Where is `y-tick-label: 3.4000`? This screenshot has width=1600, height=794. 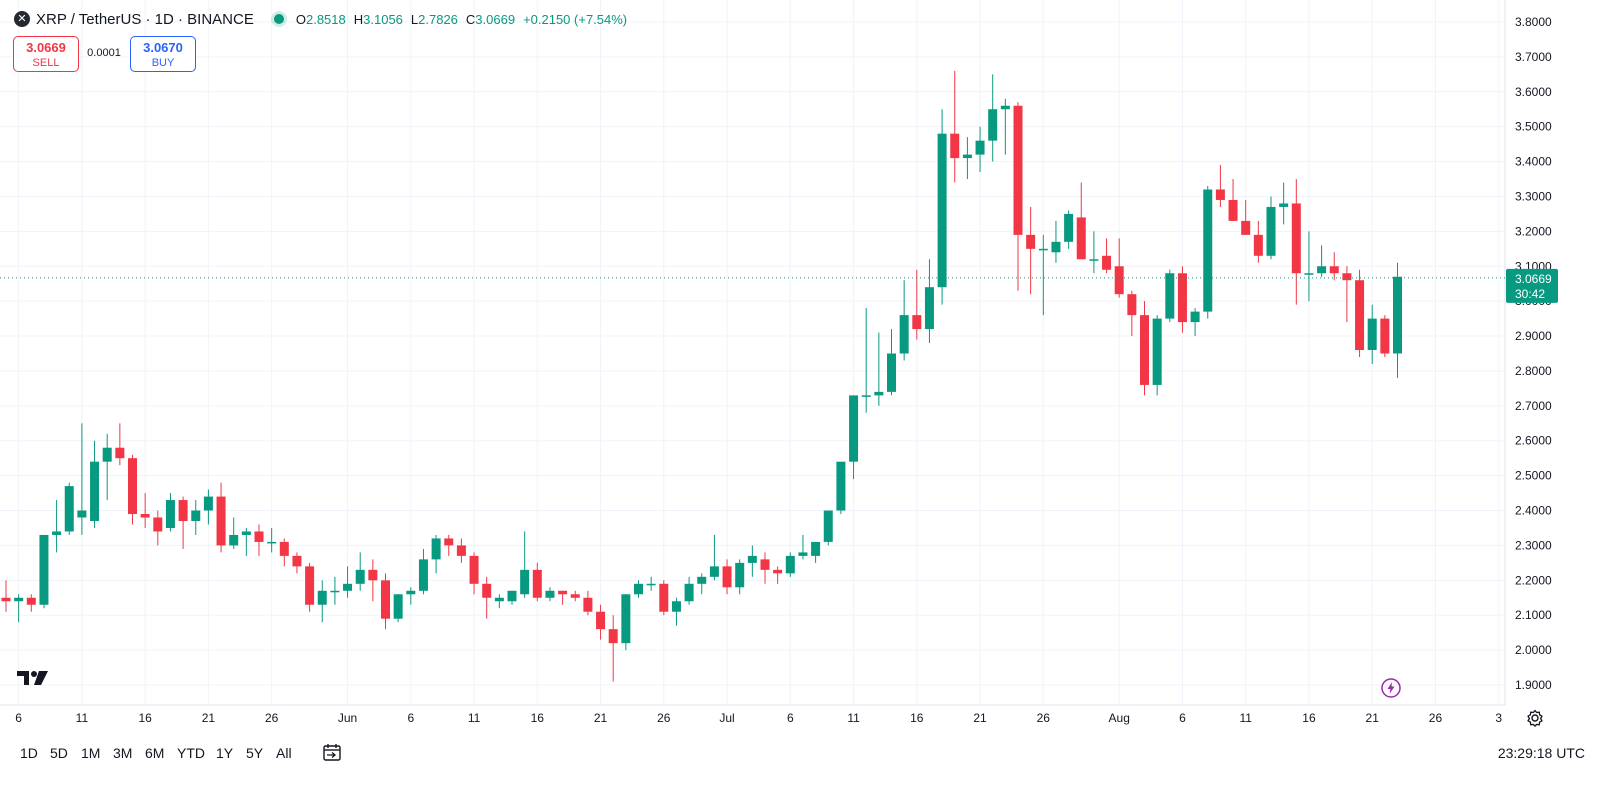
y-tick-label: 3.4000 is located at coordinates (1533, 162).